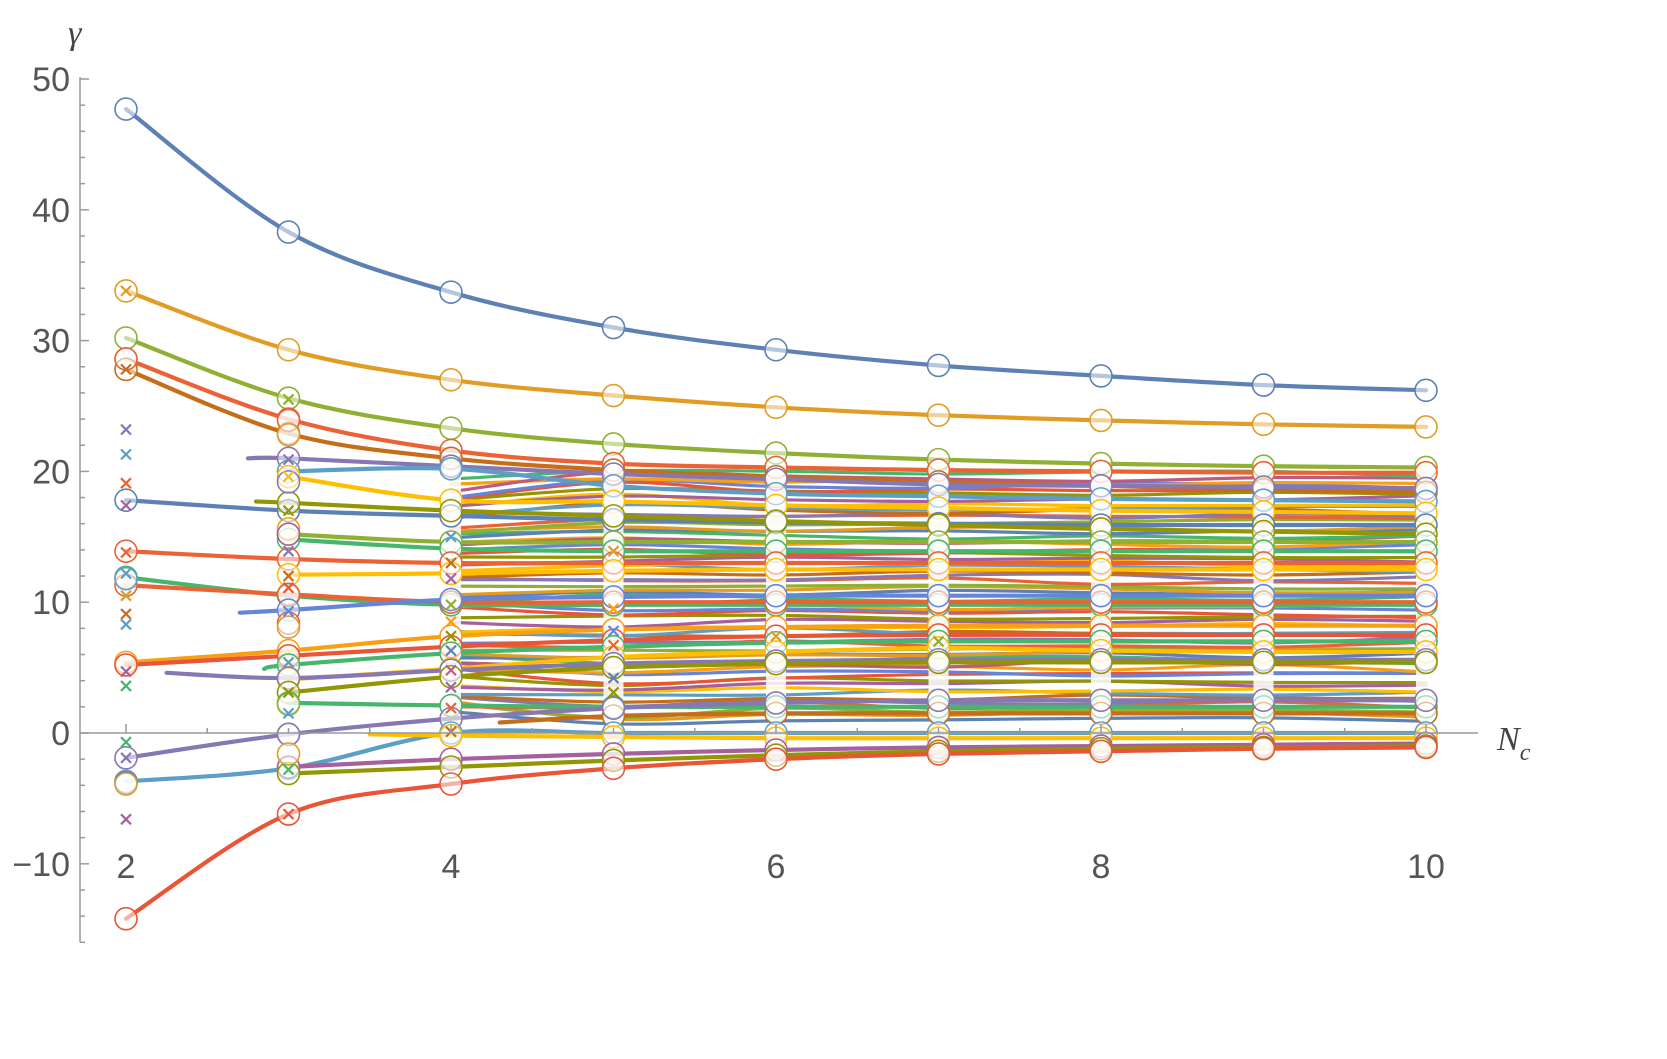 Image resolution: width=1667 pixels, height=1059 pixels. I want to click on y-tick-label: 10, so click(51, 603).